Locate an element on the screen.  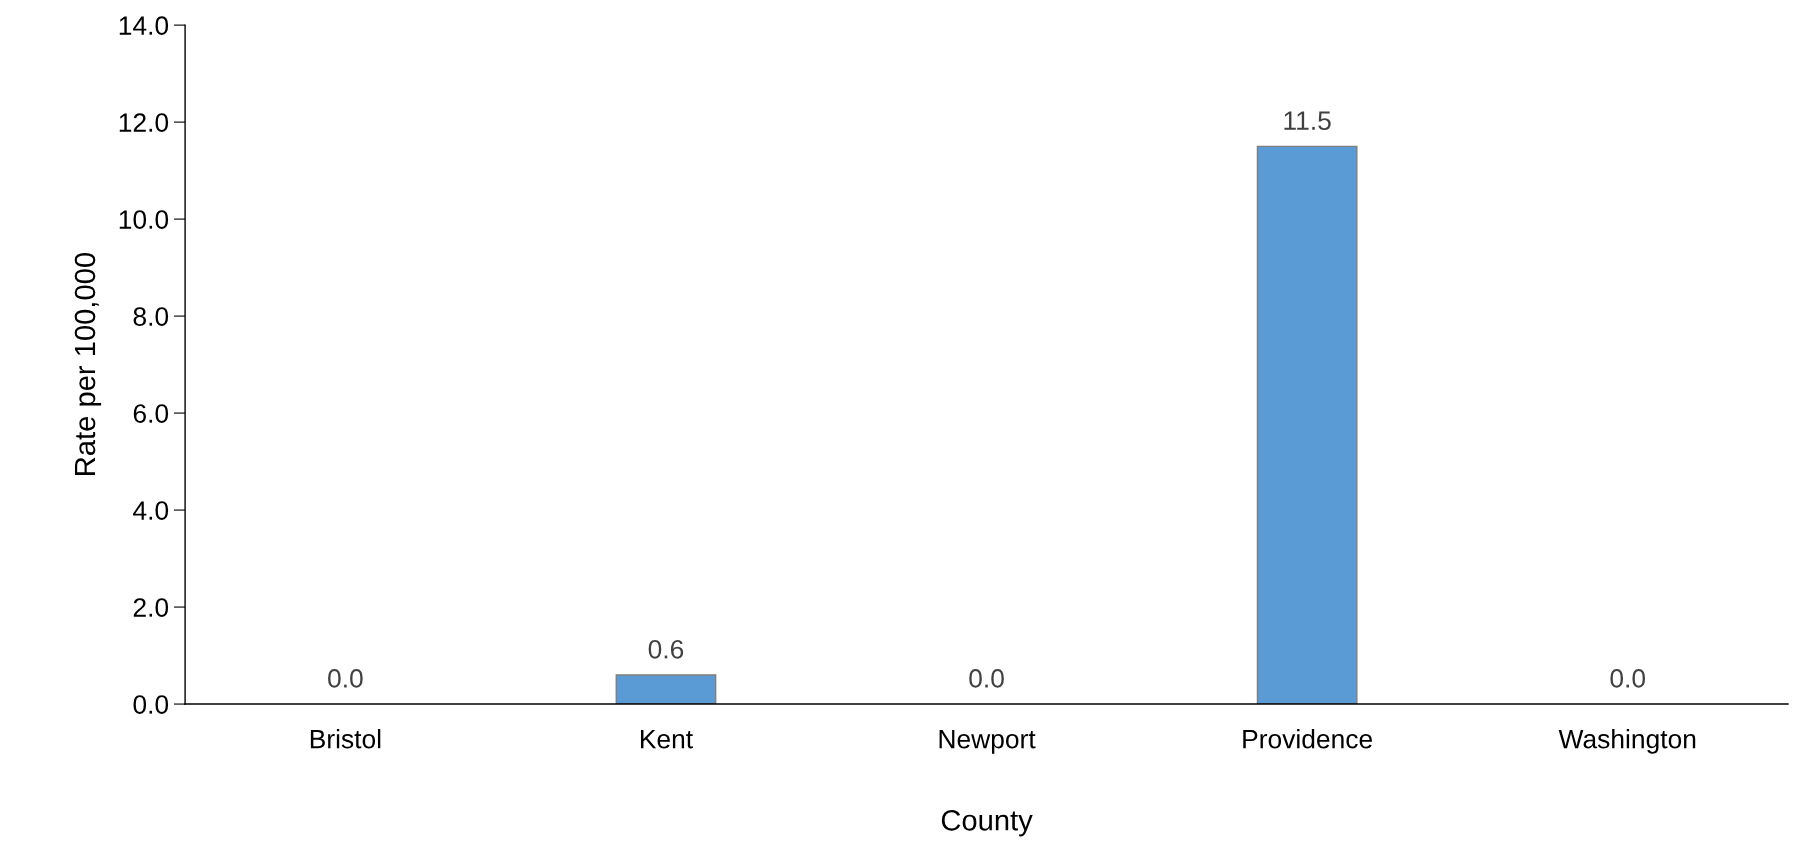
y-tick-label: 14.0 is located at coordinates (144, 25).